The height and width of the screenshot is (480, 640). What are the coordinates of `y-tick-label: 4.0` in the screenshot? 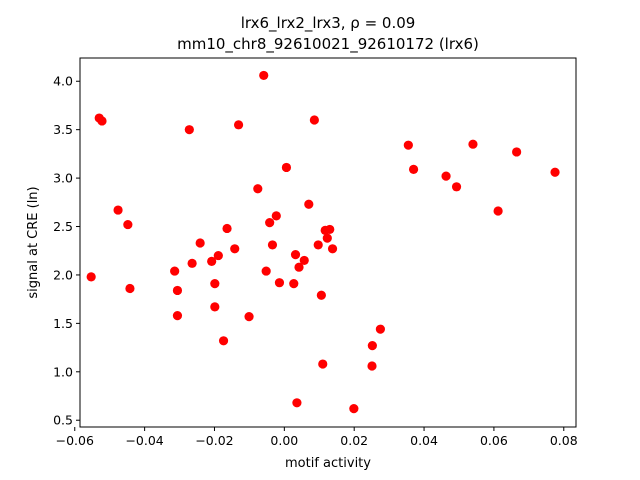 It's located at (63, 81).